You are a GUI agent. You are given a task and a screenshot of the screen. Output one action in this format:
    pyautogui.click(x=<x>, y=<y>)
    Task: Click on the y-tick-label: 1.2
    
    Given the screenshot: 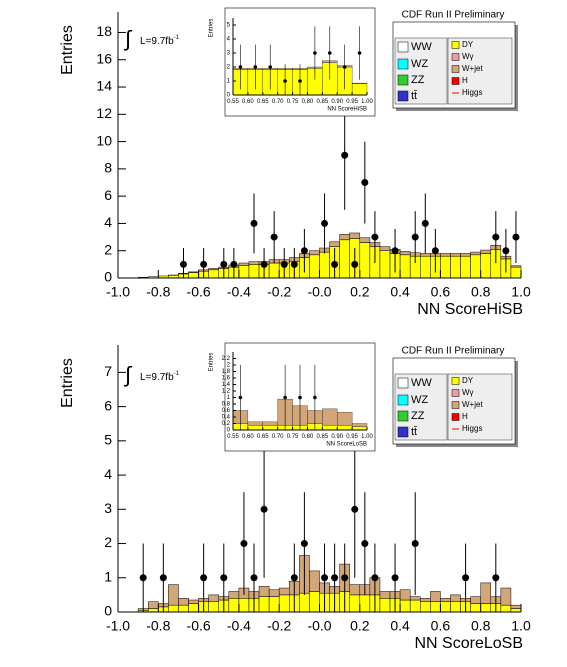 What is the action you would take?
    pyautogui.click(x=226, y=392)
    